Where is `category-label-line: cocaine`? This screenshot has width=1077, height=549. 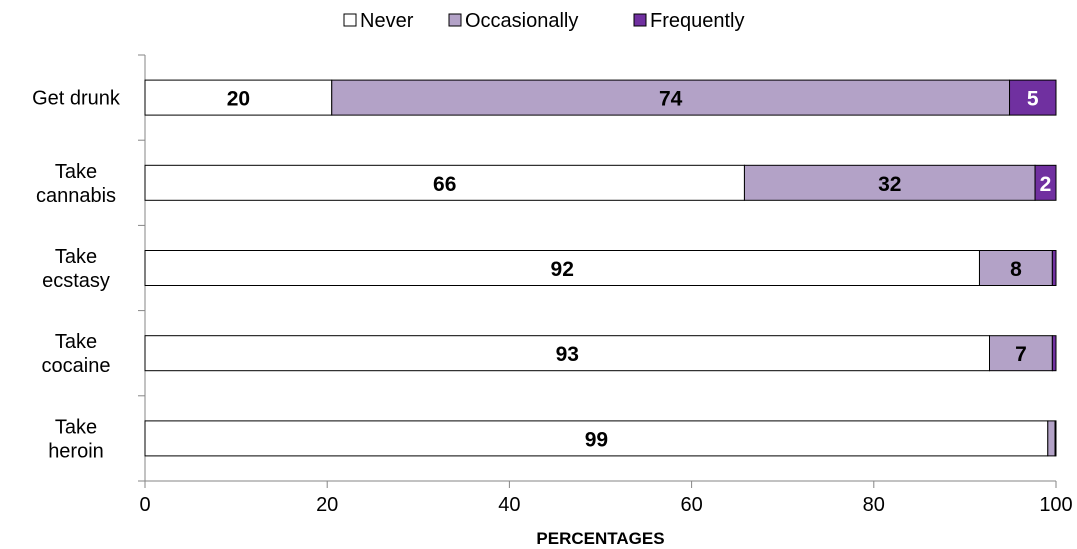
category-label-line: cocaine is located at coordinates (76, 366).